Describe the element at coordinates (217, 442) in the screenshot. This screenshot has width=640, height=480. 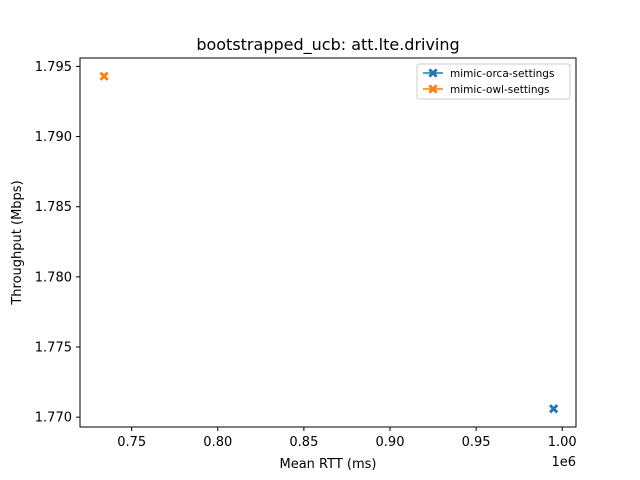
I see `x-tick-label: 0.80` at that location.